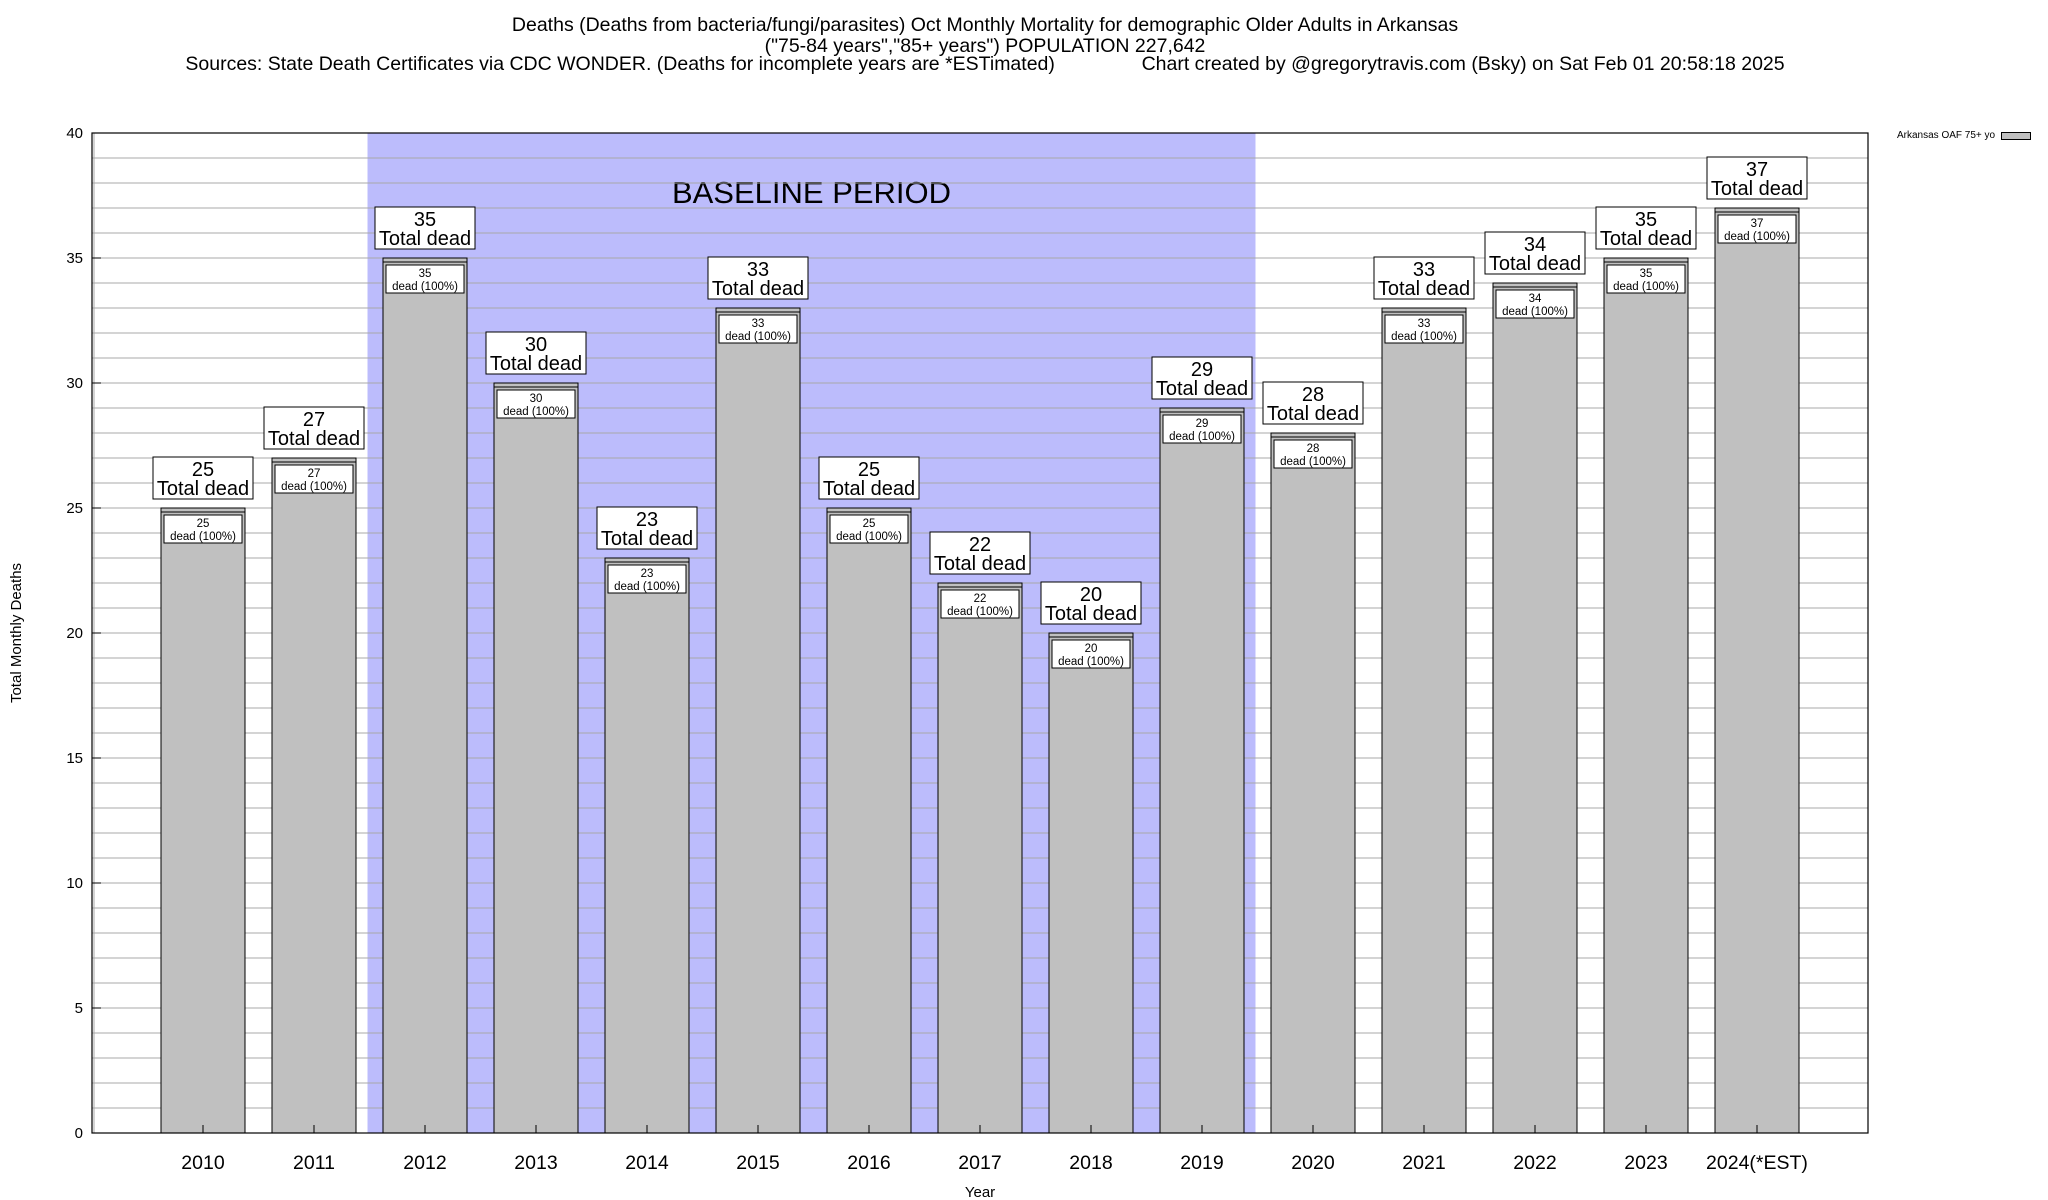 This screenshot has width=2048, height=1200. I want to click on y-tick-label: 5, so click(79, 1008).